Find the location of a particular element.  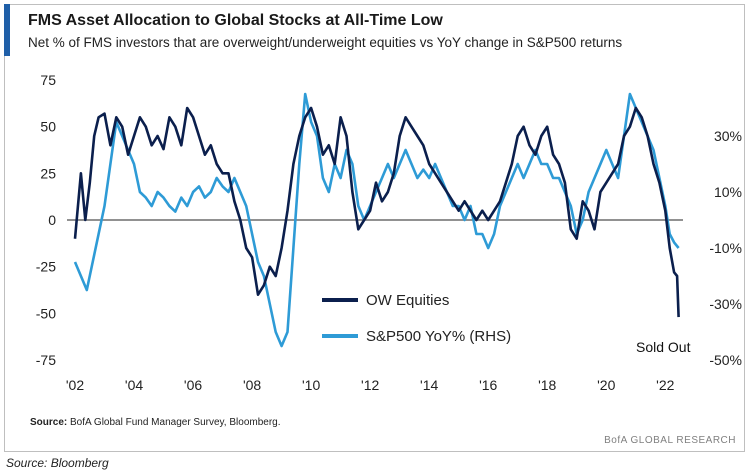

x-tick-label: '20 is located at coordinates (606, 385).